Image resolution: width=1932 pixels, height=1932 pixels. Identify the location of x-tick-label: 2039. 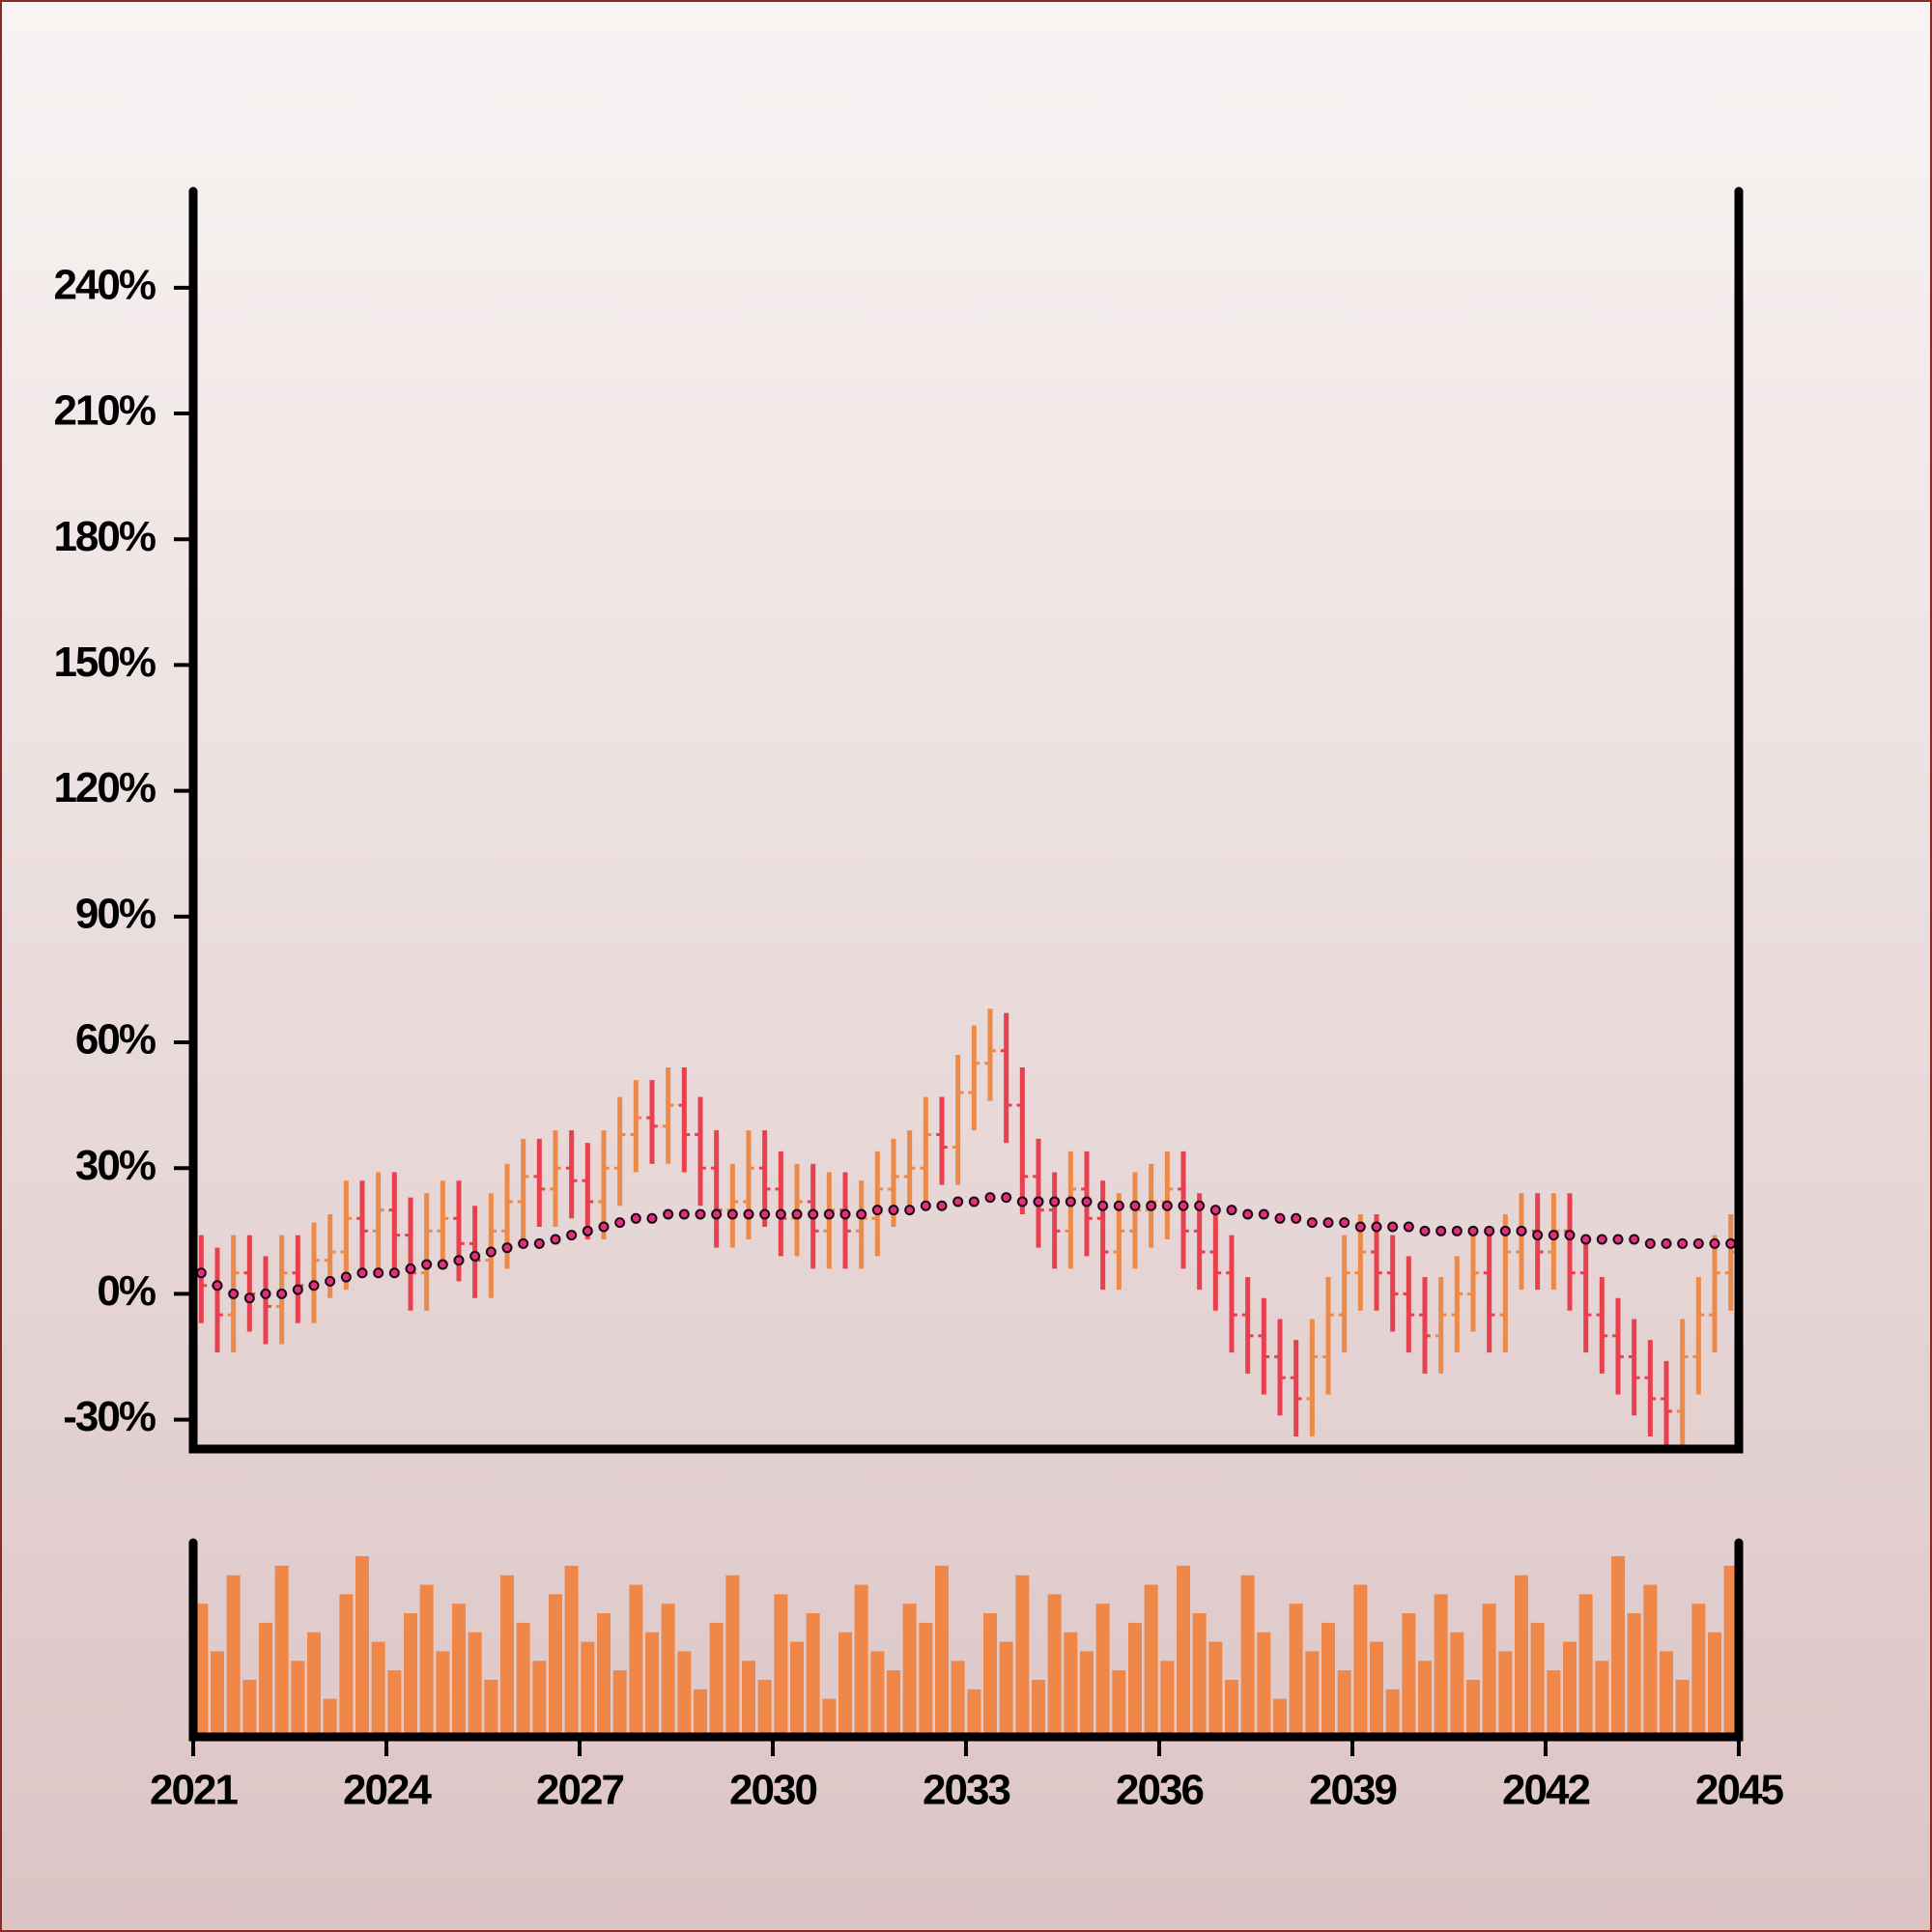
(1352, 1790).